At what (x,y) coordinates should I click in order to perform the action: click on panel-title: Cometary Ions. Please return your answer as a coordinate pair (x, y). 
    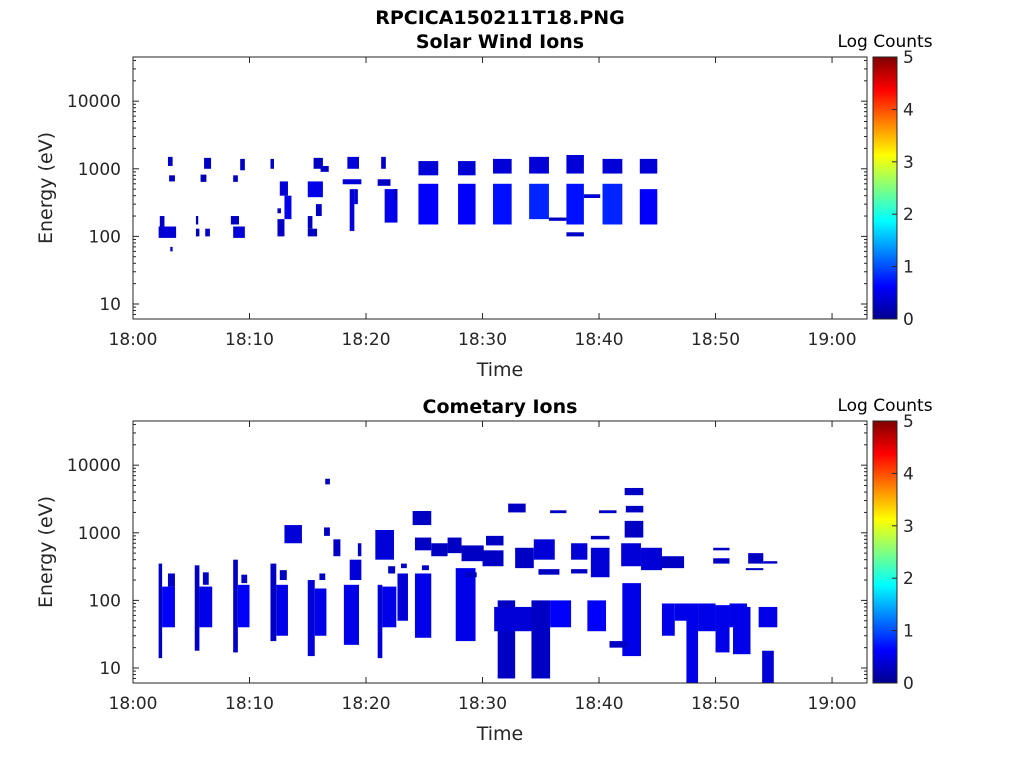
    Looking at the image, I should click on (500, 407).